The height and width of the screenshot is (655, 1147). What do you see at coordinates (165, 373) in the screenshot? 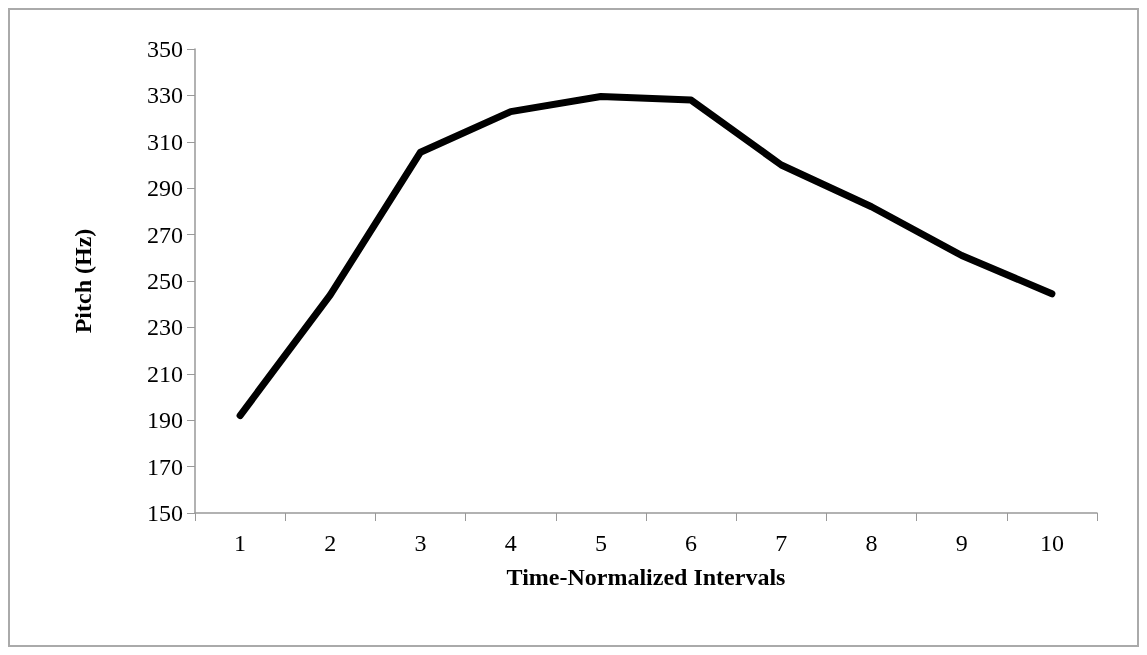
I see `y-tick-label: 210` at bounding box center [165, 373].